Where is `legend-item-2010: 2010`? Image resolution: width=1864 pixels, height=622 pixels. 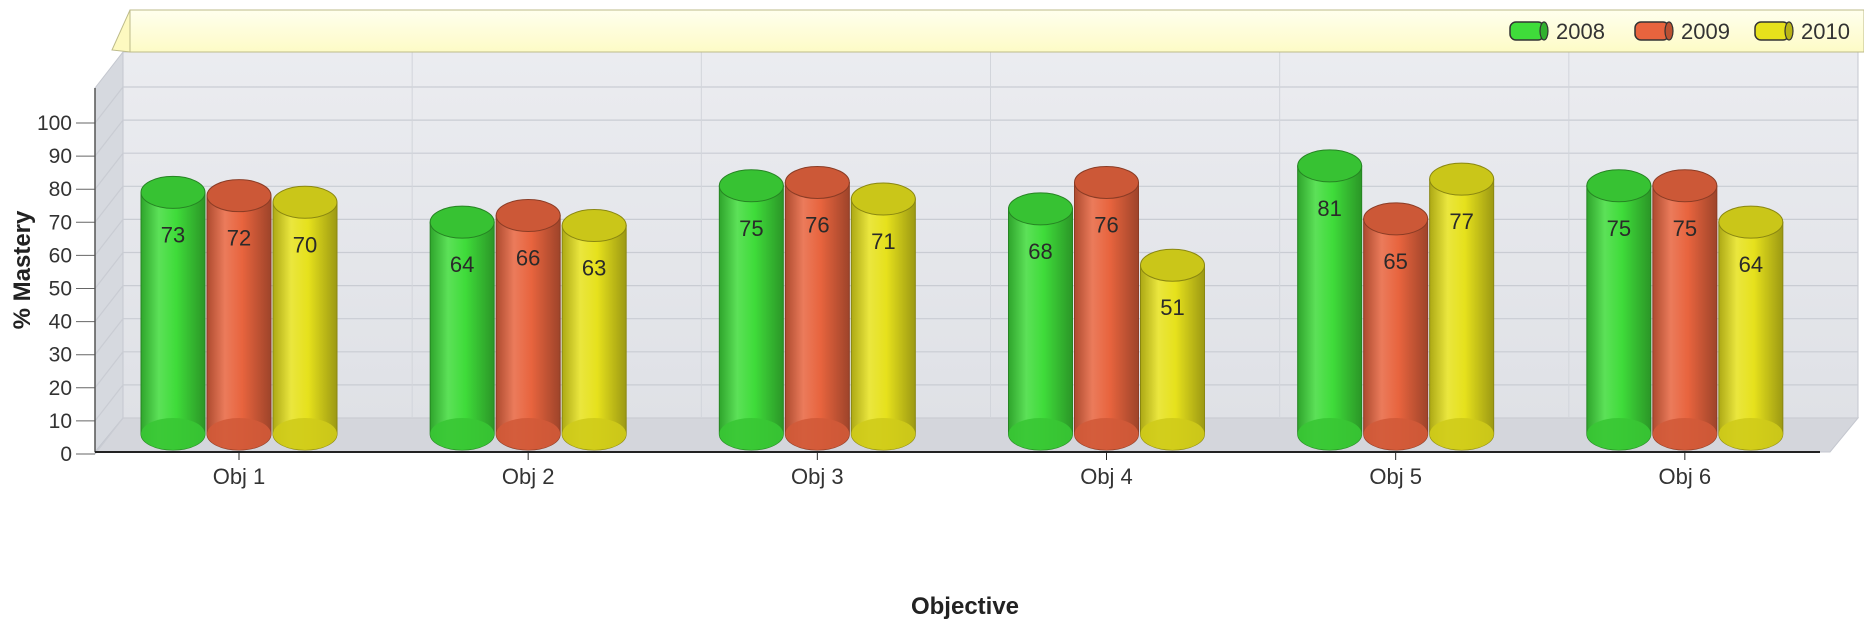 legend-item-2010: 2010 is located at coordinates (1802, 31).